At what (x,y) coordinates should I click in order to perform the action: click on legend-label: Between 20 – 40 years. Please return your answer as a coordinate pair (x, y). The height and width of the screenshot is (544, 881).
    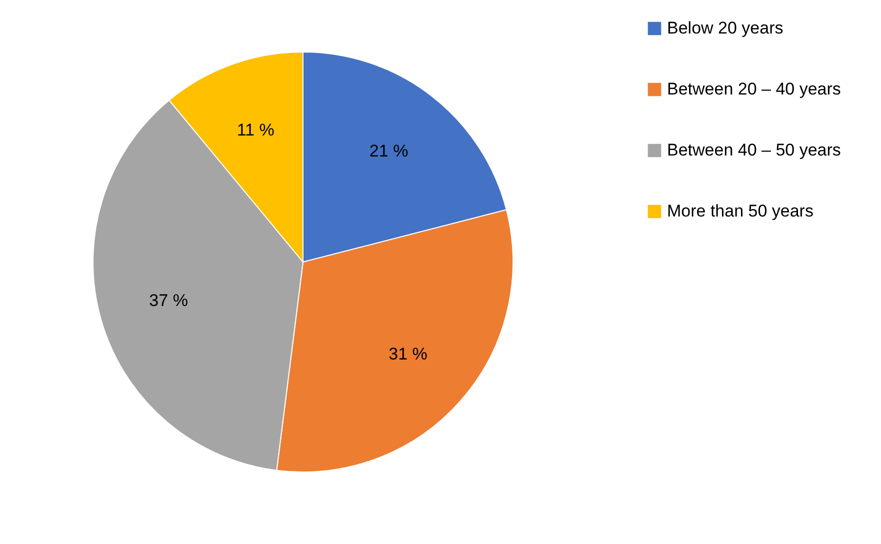
    Looking at the image, I should click on (754, 89).